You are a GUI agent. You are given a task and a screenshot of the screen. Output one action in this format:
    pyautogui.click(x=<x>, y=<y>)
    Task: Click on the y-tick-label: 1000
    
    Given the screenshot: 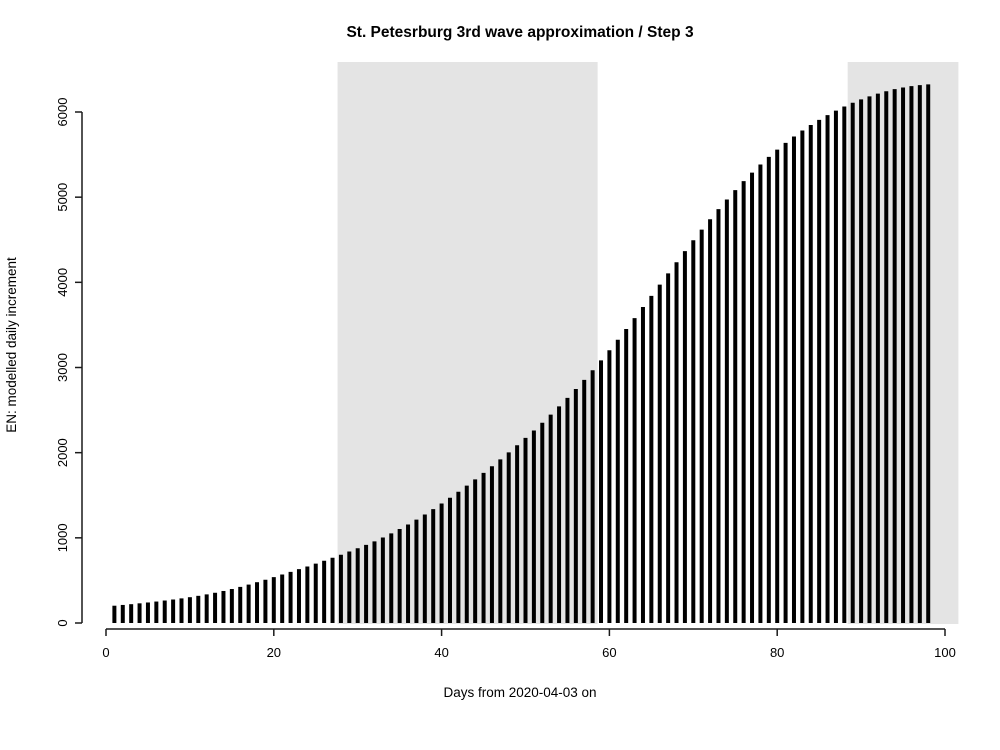 What is the action you would take?
    pyautogui.click(x=62, y=537)
    